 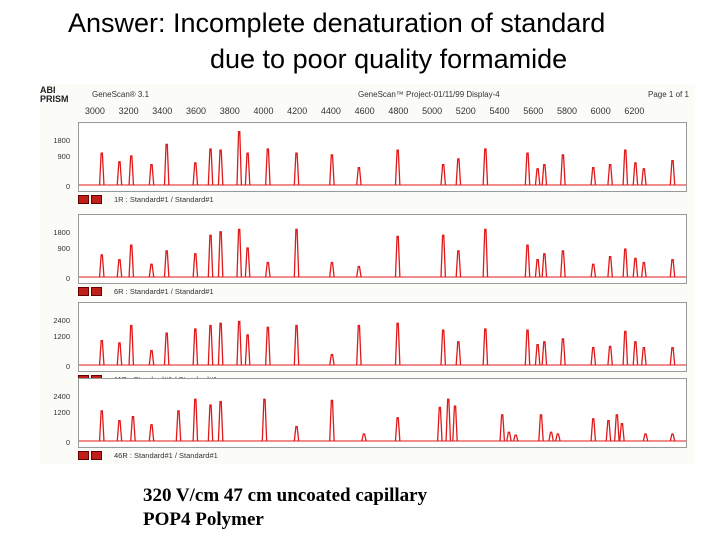 What do you see at coordinates (263, 111) in the screenshot?
I see `x-tick-label: 4000` at bounding box center [263, 111].